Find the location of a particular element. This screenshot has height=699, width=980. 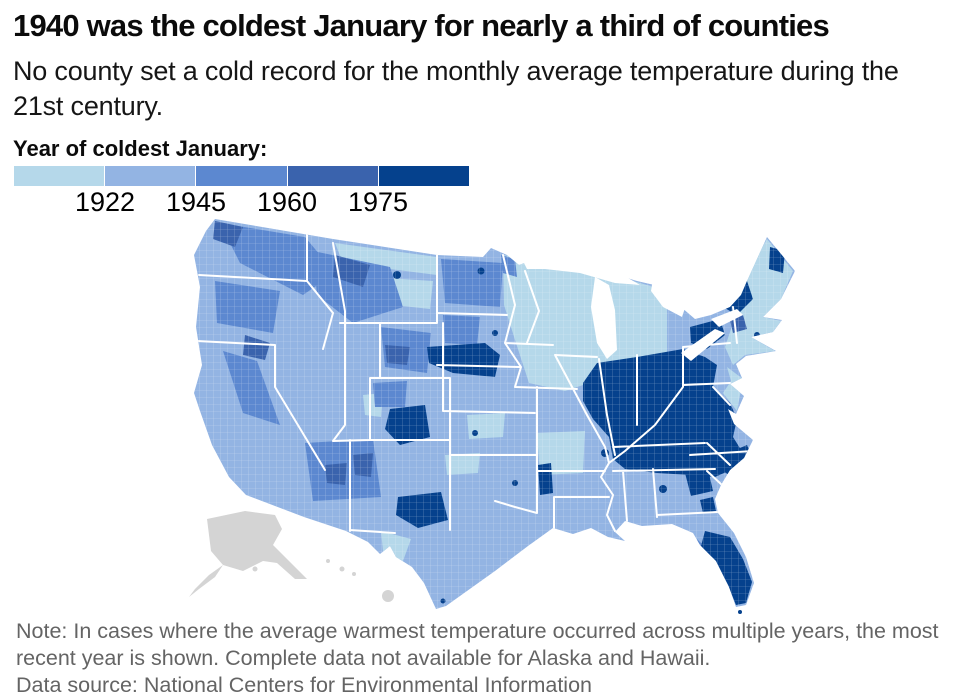

legend-swatch-bin1 is located at coordinates (60, 176).